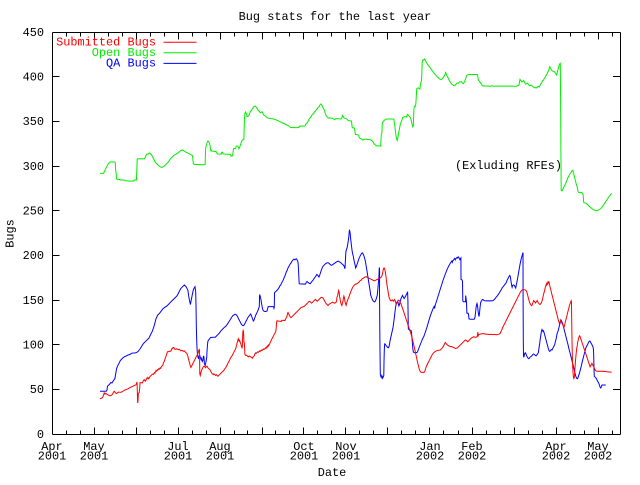 The width and height of the screenshot is (640, 485). I want to click on svg-text: Jan, so click(429, 447).